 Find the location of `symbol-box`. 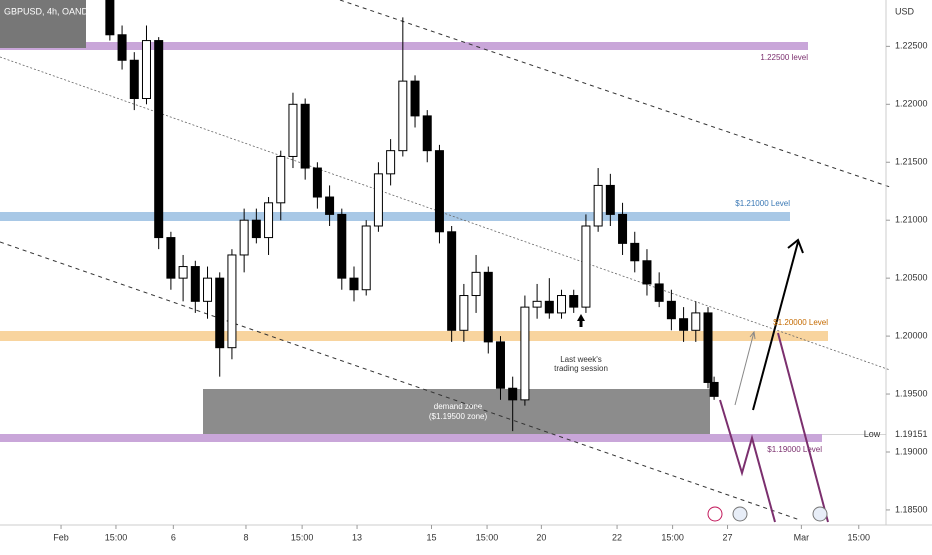

symbol-box is located at coordinates (43, 24).